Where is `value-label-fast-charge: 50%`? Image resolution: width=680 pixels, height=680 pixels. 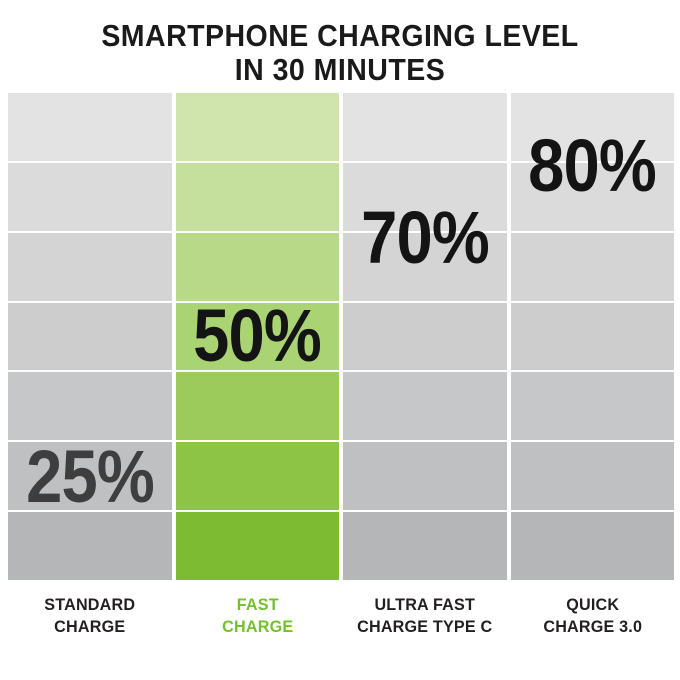 value-label-fast-charge: 50% is located at coordinates (257, 335).